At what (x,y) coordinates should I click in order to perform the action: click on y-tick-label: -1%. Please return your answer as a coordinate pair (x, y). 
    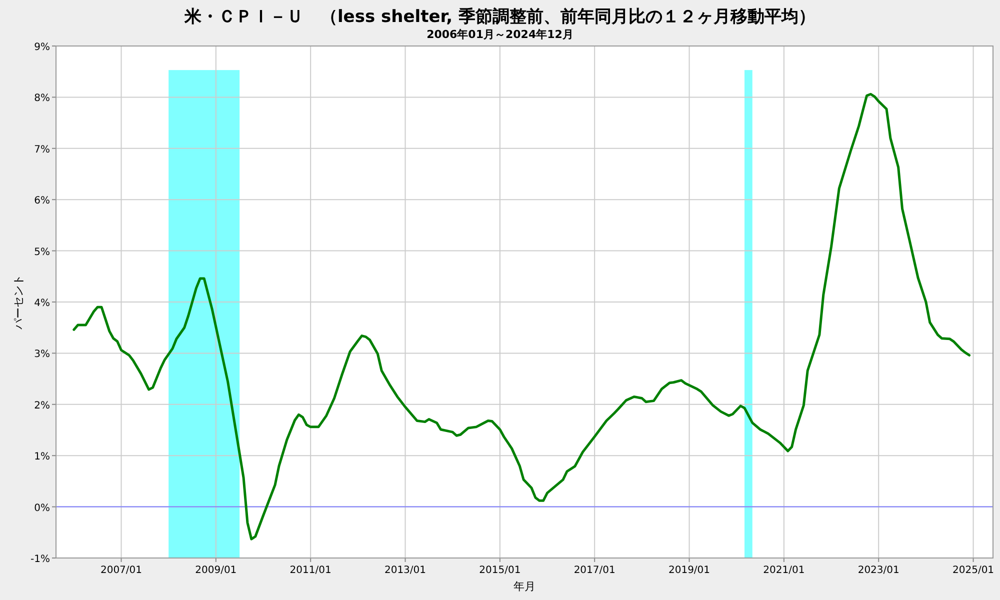
    Looking at the image, I should click on (40, 559).